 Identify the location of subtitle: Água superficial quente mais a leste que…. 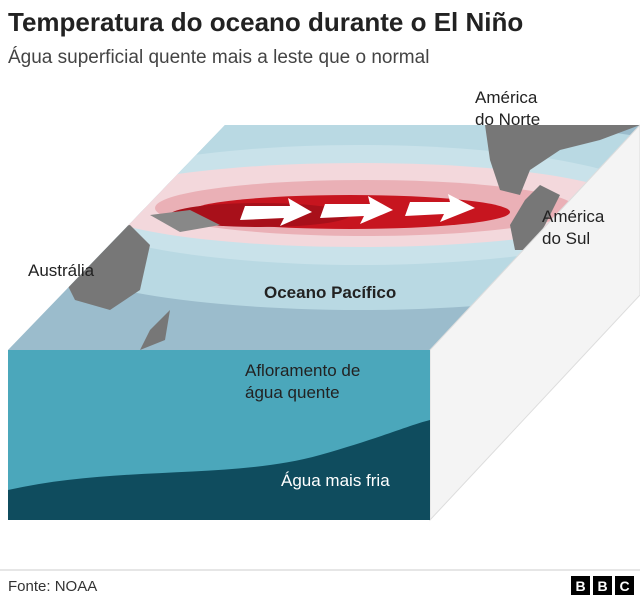
(218, 57).